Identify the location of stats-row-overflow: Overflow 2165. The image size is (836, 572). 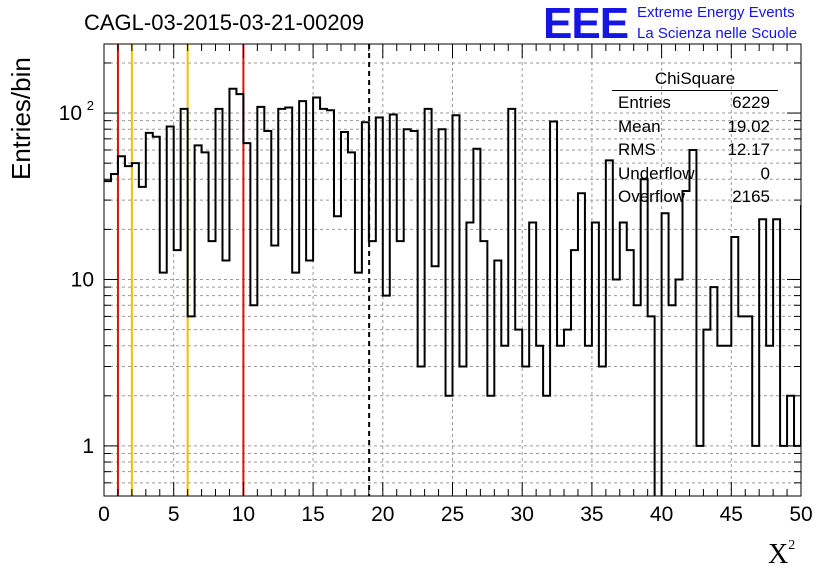
(694, 197).